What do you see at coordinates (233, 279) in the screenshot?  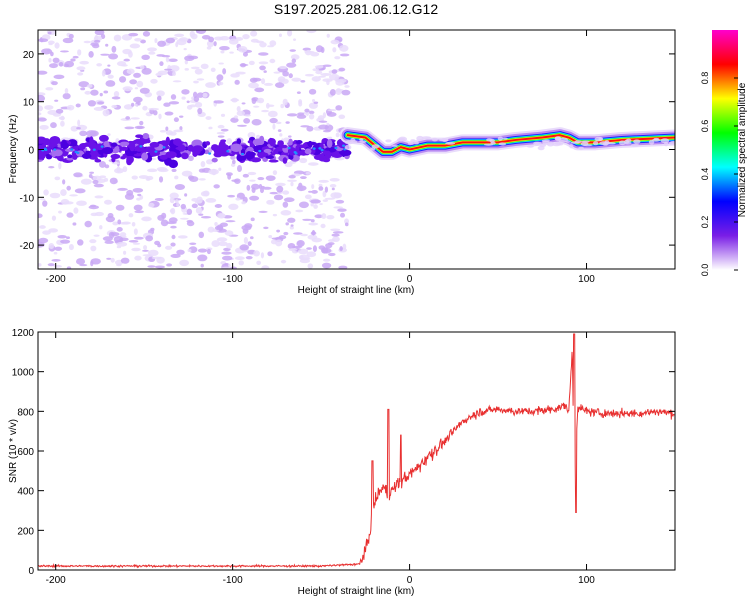 I see `spectrogram-xtick-label: -100` at bounding box center [233, 279].